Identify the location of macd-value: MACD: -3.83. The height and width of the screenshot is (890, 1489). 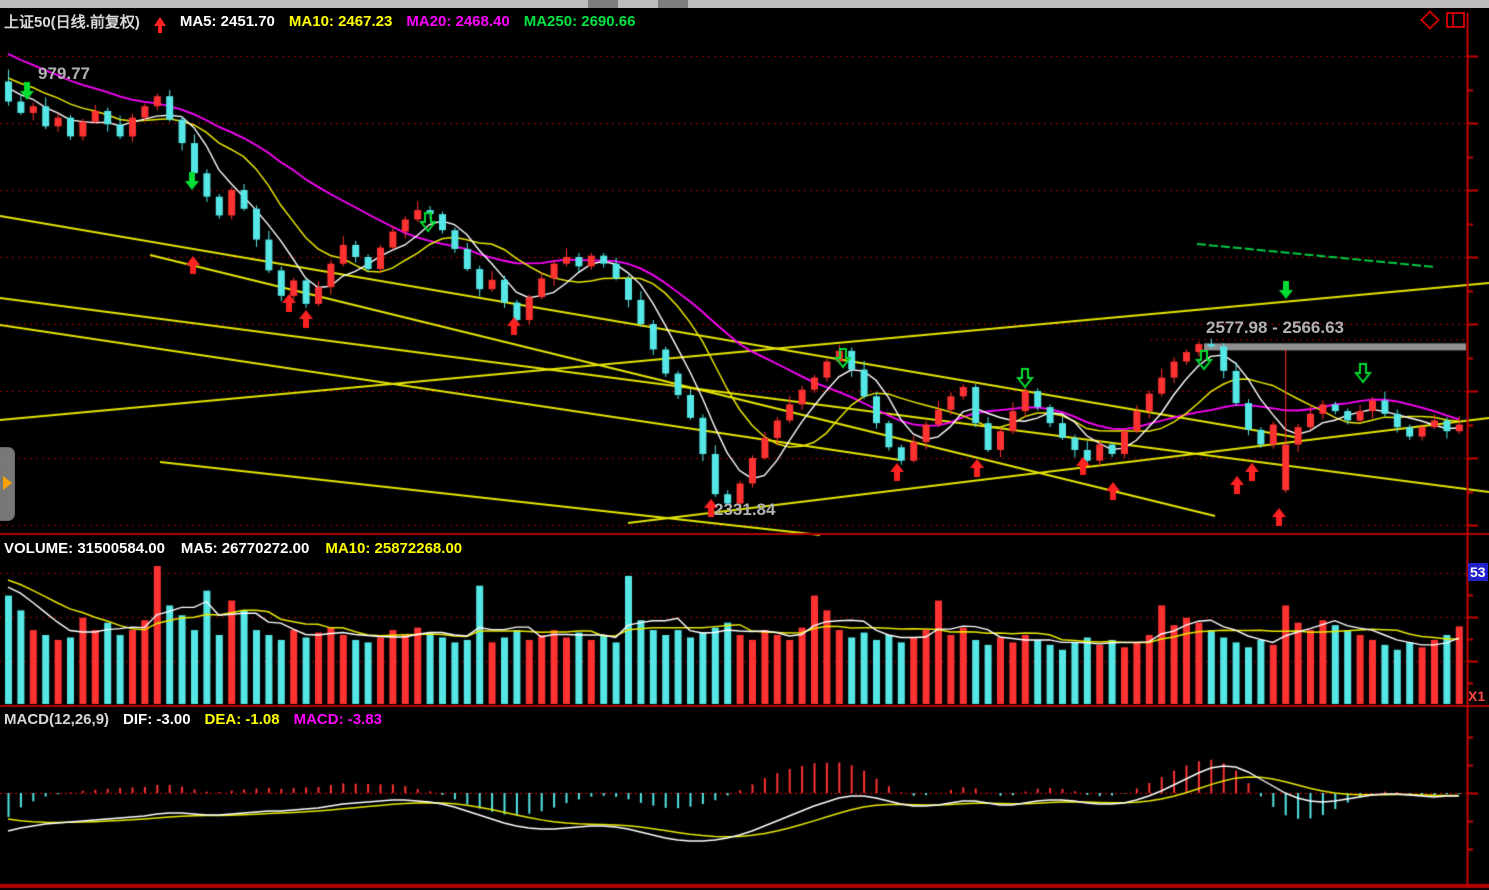
(337, 719).